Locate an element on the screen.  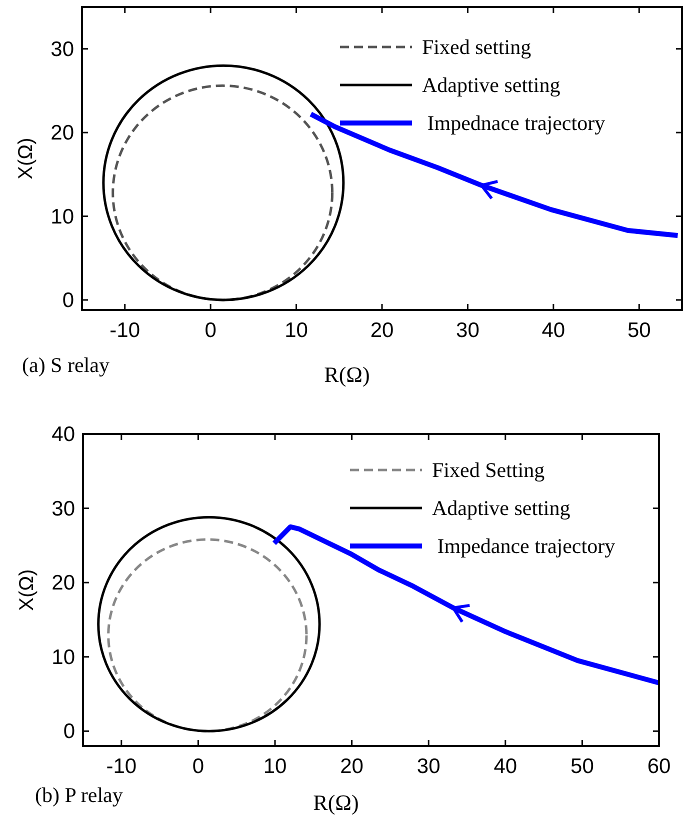
text: (a) S relay is located at coordinates (66, 365).